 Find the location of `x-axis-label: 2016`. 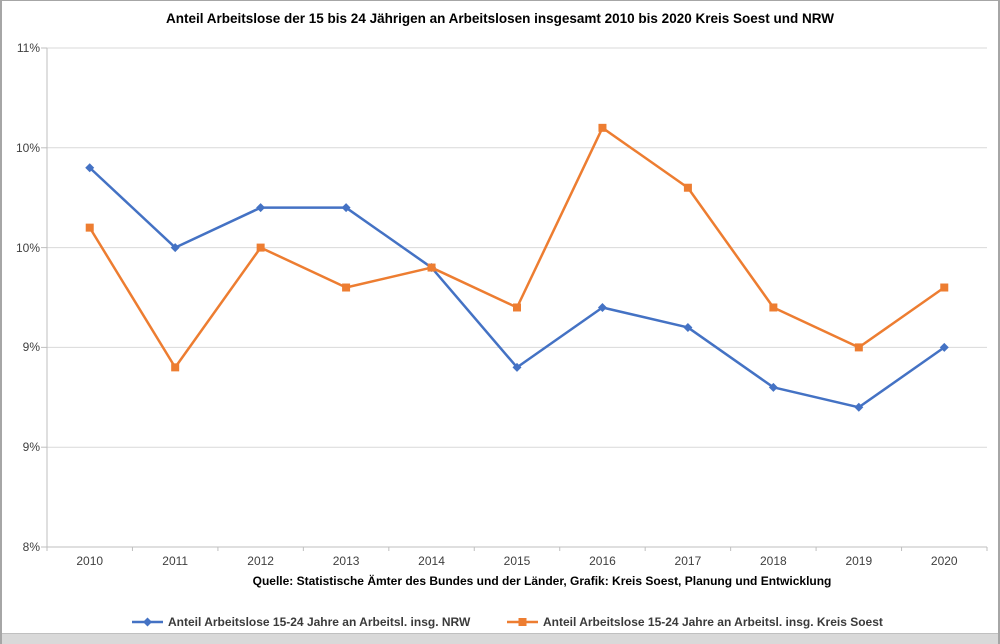

x-axis-label: 2016 is located at coordinates (602, 561).